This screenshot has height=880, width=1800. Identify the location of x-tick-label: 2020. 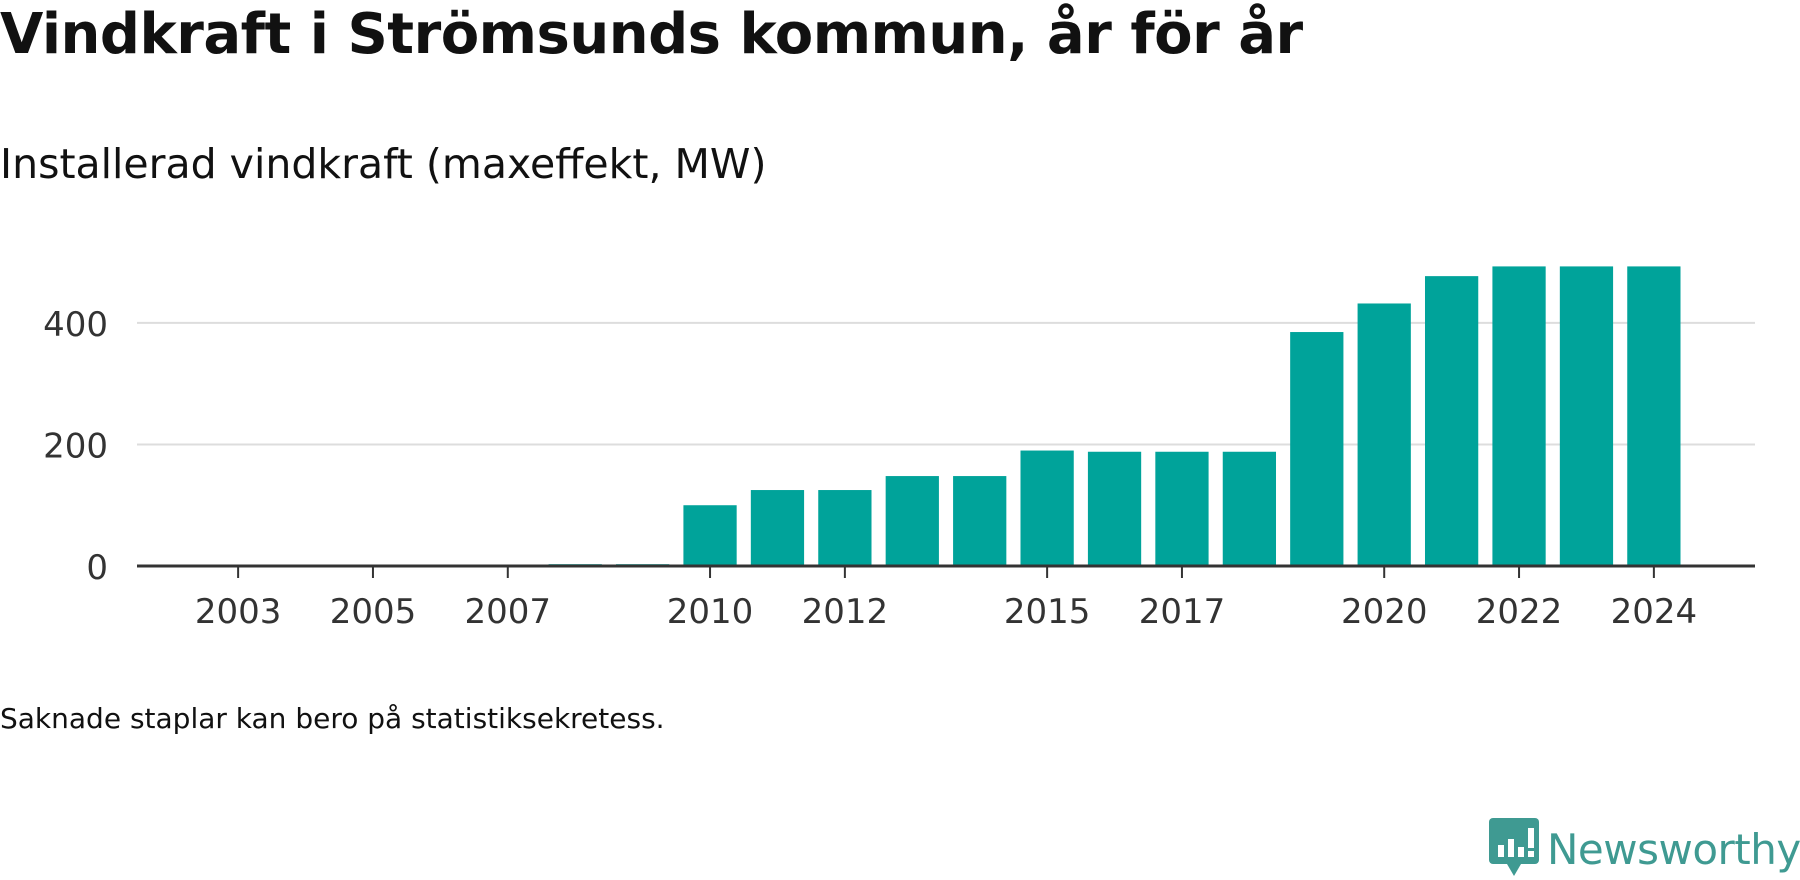
(1384, 612).